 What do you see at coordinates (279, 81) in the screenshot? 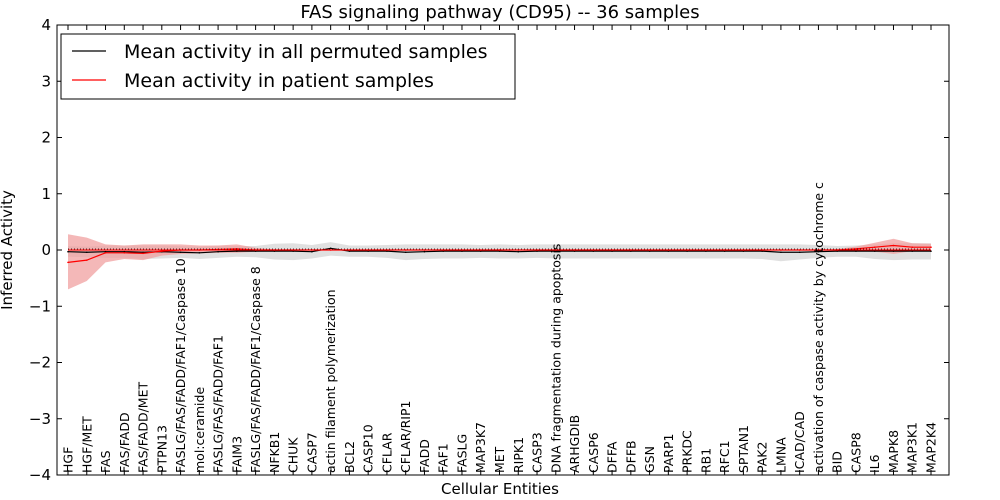
I see `legend-label-2: Mean activity in patient samples` at bounding box center [279, 81].